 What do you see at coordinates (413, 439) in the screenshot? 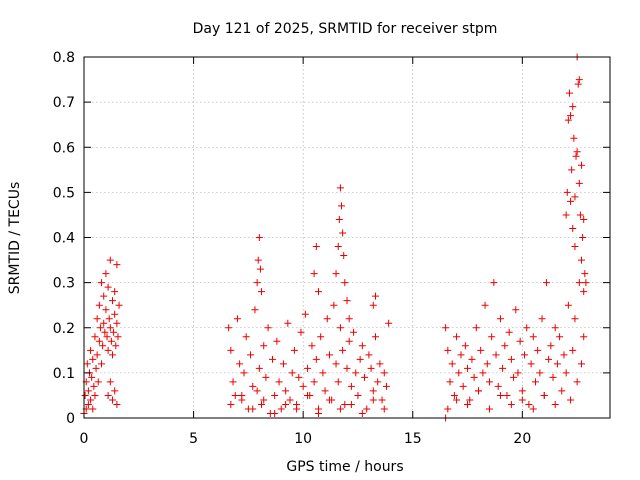
I see `x-tick-label: 15` at bounding box center [413, 439].